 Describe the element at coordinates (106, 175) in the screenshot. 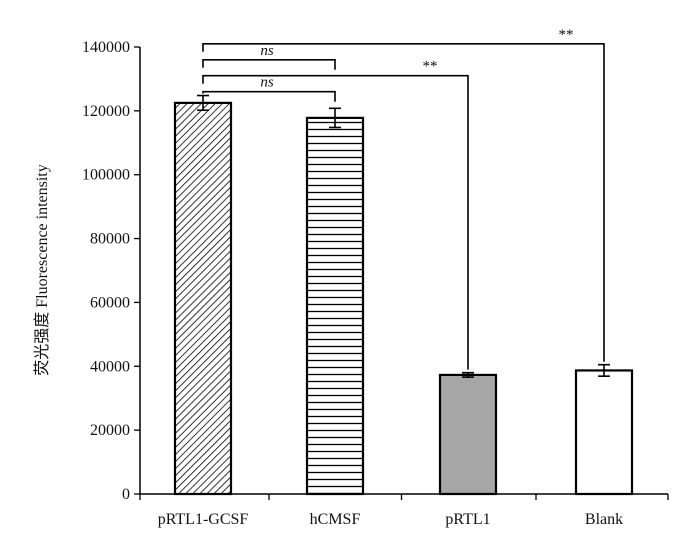

I see `y-tick-label: 100000` at that location.